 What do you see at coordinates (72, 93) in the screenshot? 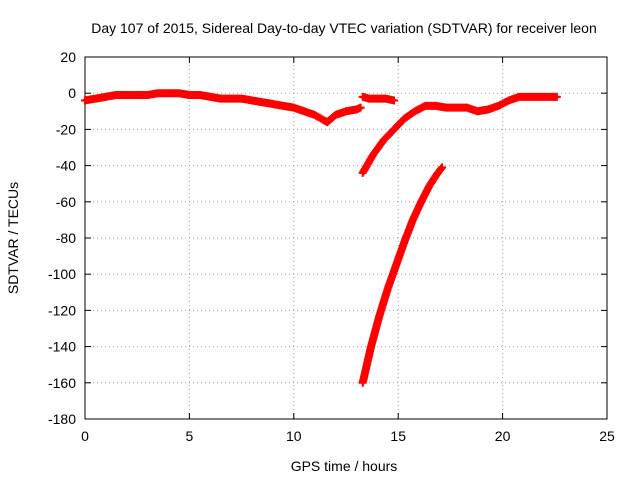
I see `y-tick-label: 0` at bounding box center [72, 93].